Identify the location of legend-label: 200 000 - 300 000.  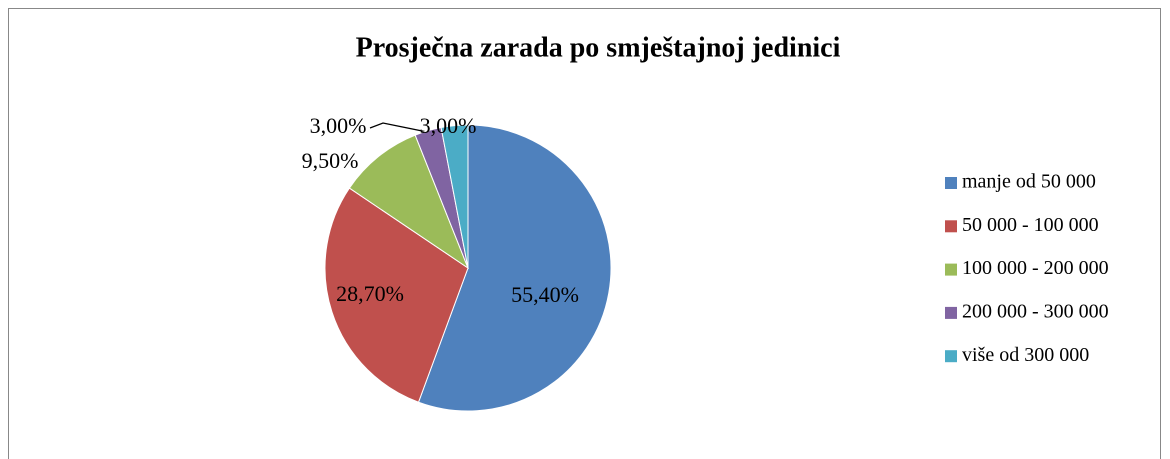
(1035, 311).